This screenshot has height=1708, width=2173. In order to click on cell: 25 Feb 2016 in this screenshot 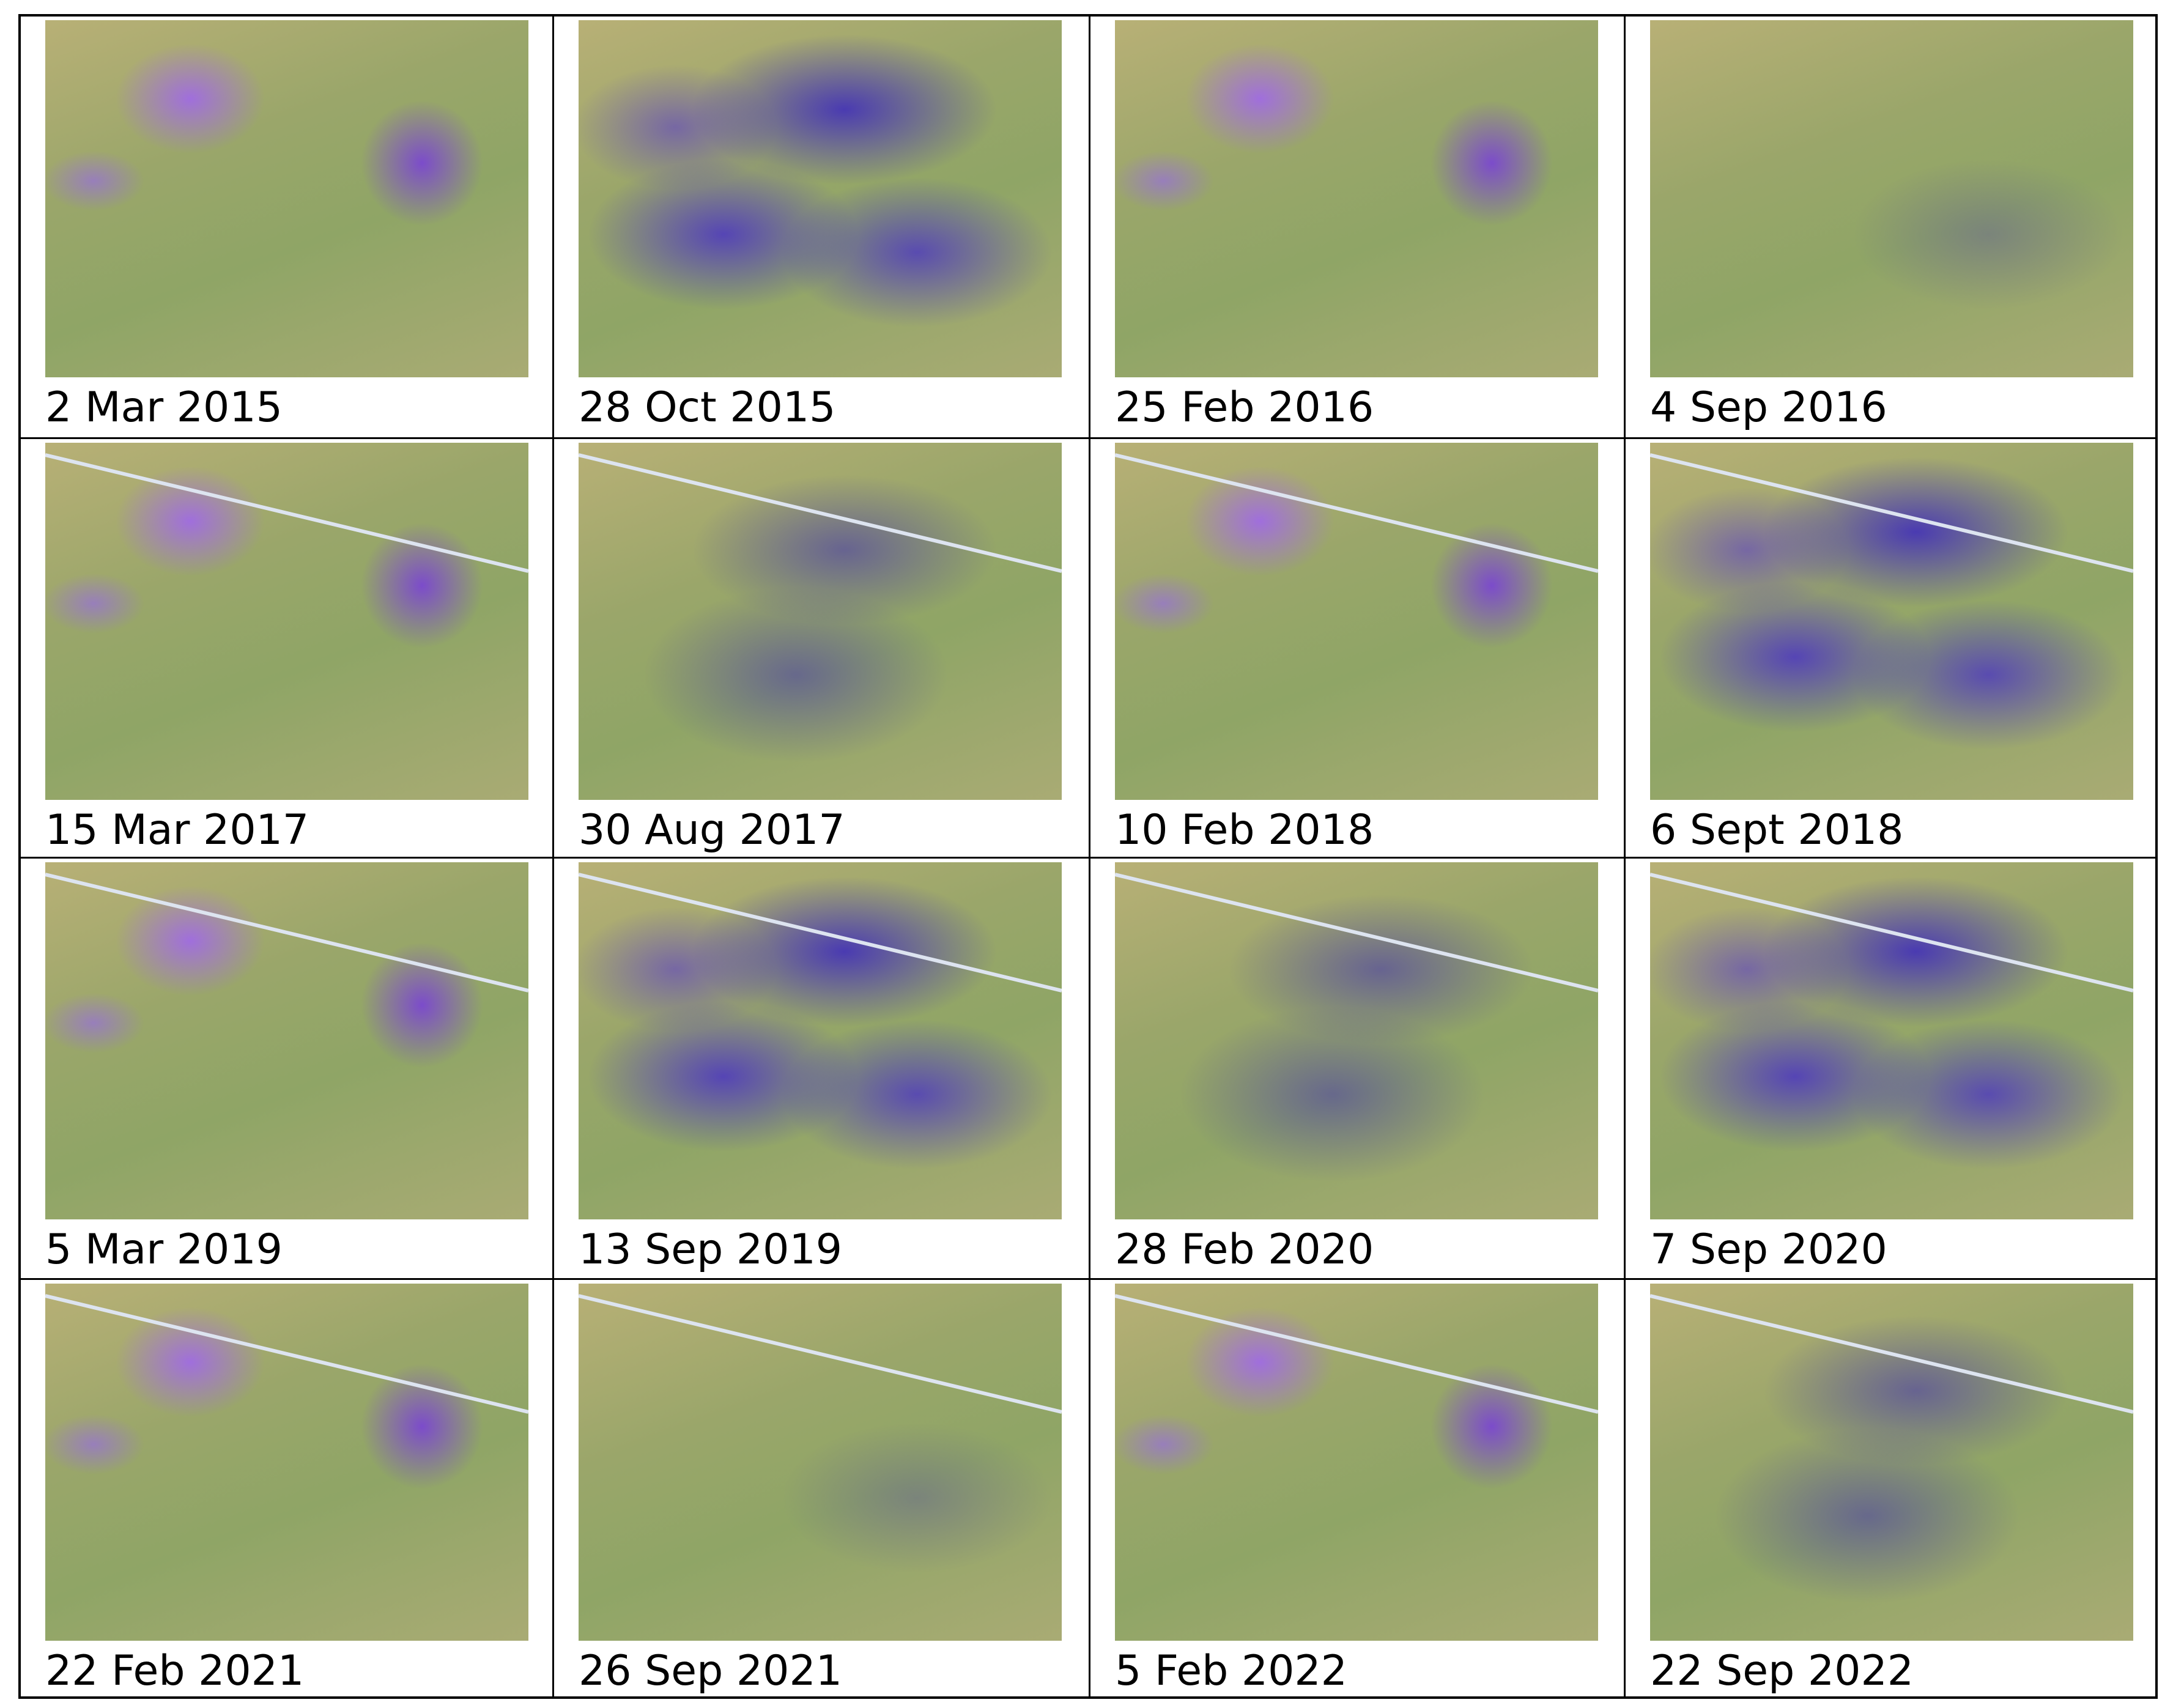, I will do `click(1358, 228)`.